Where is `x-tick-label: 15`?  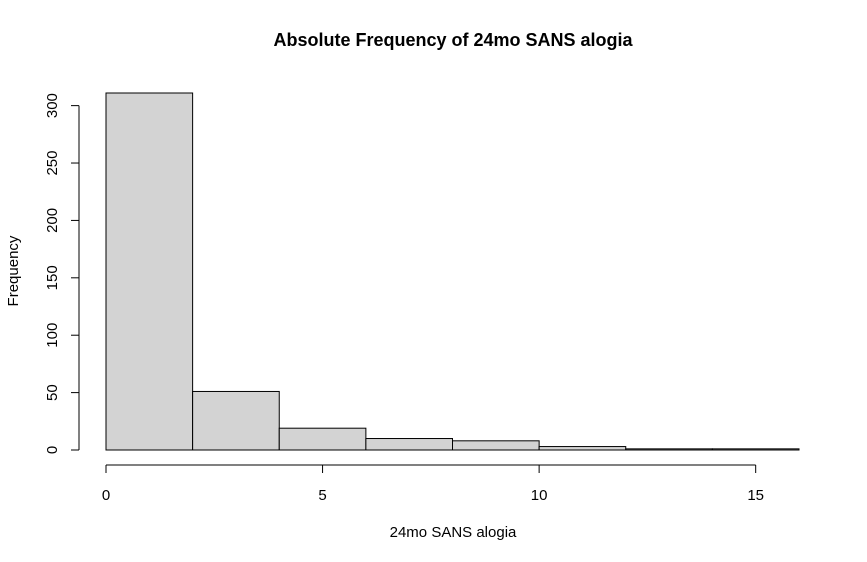
x-tick-label: 15 is located at coordinates (755, 495).